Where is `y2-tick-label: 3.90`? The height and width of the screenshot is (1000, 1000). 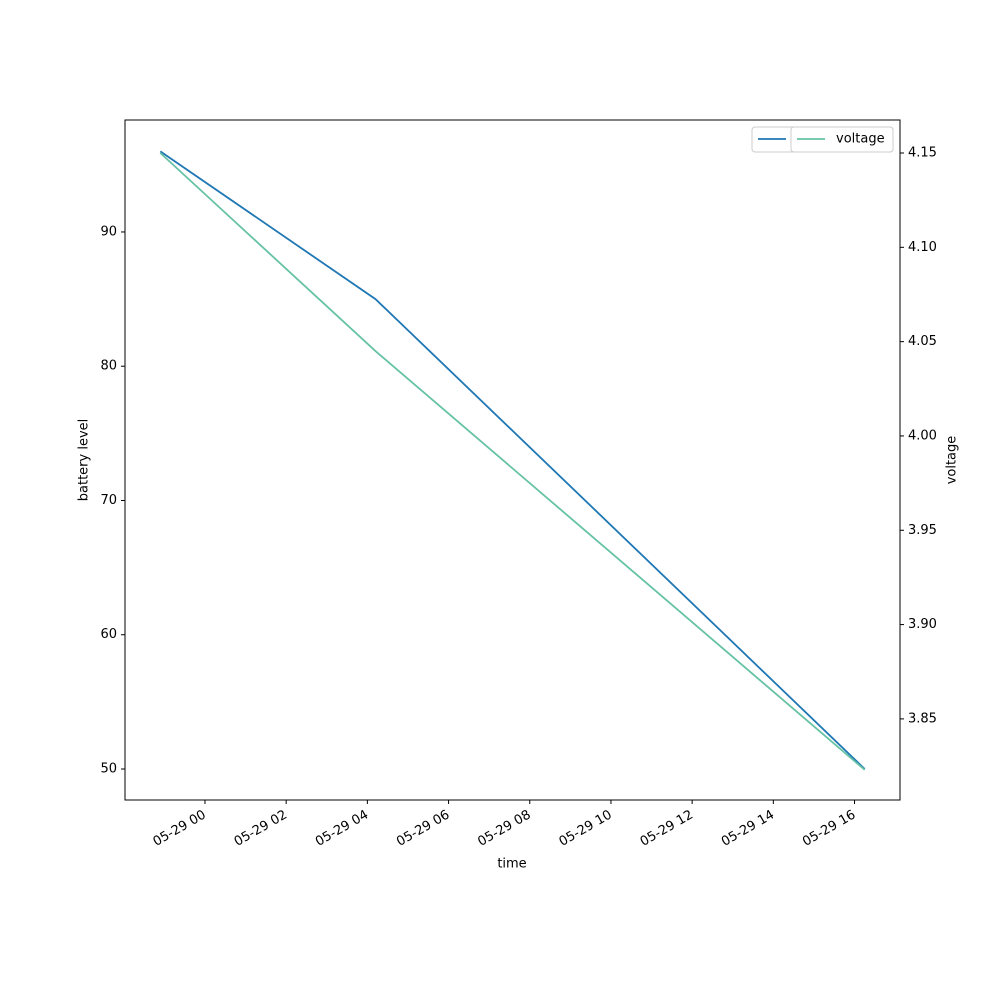 y2-tick-label: 3.90 is located at coordinates (922, 624).